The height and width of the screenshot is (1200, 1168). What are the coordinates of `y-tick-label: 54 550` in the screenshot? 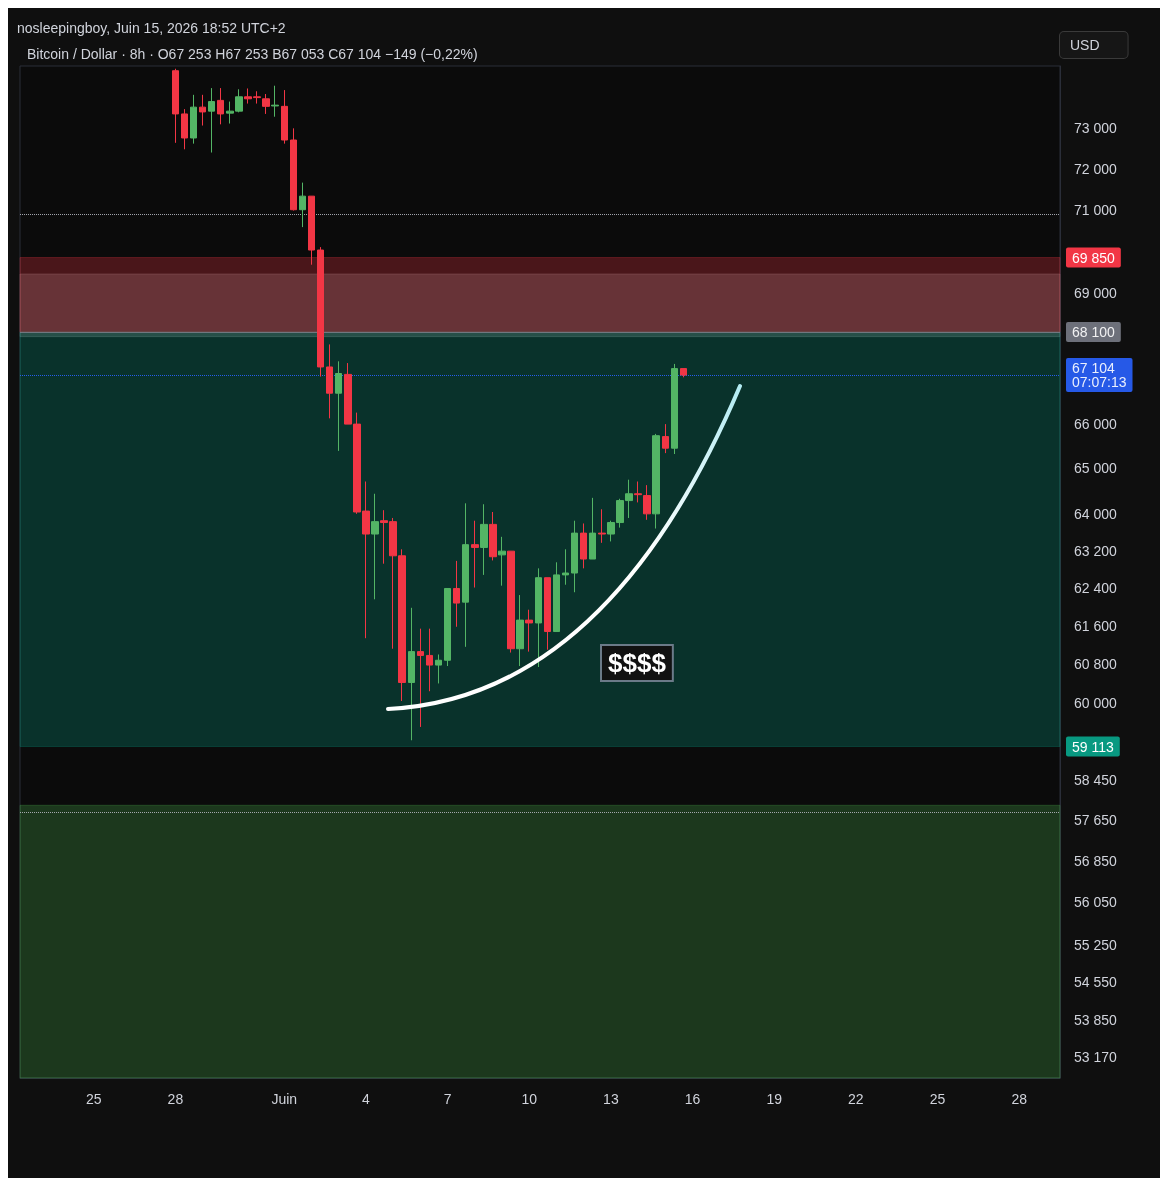 It's located at (1096, 981).